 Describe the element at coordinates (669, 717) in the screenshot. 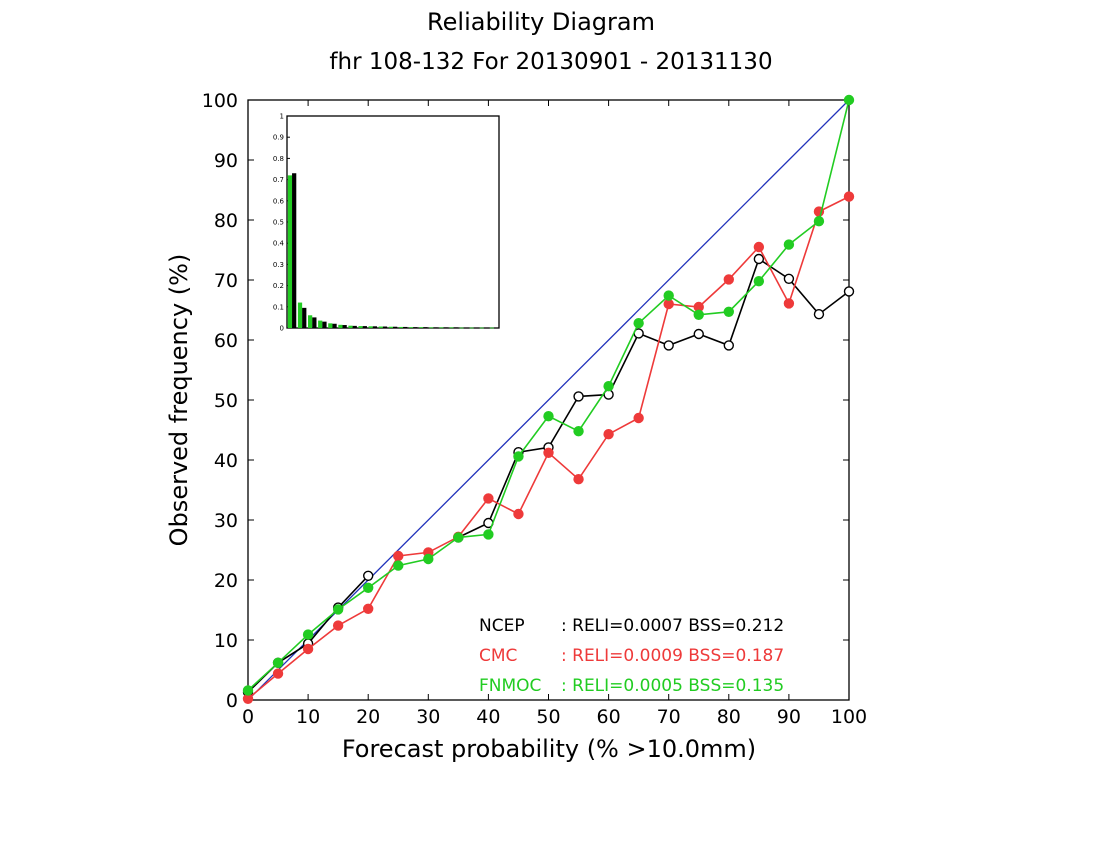

I see `x-tick-label: 70` at that location.